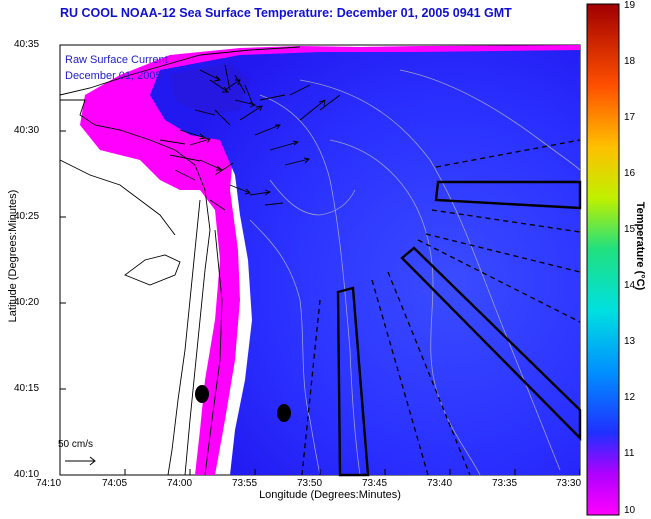 This screenshot has width=651, height=519. I want to click on colorbar-tick: 14, so click(630, 285).